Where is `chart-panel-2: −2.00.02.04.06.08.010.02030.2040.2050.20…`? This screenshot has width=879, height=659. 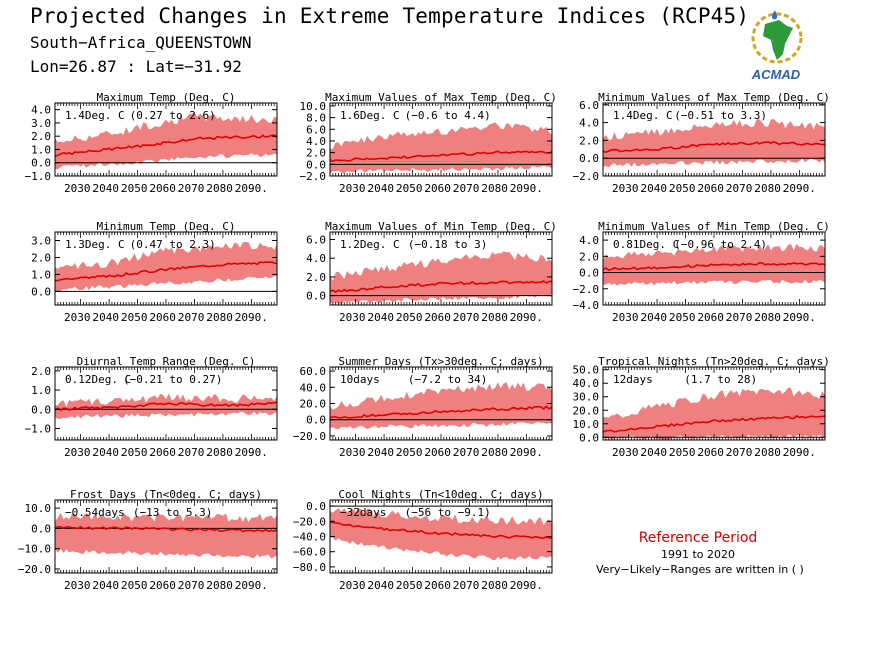
chart-panel-2: −2.00.02.04.06.08.010.02030.2040.2050.20… is located at coordinates (428, 143).